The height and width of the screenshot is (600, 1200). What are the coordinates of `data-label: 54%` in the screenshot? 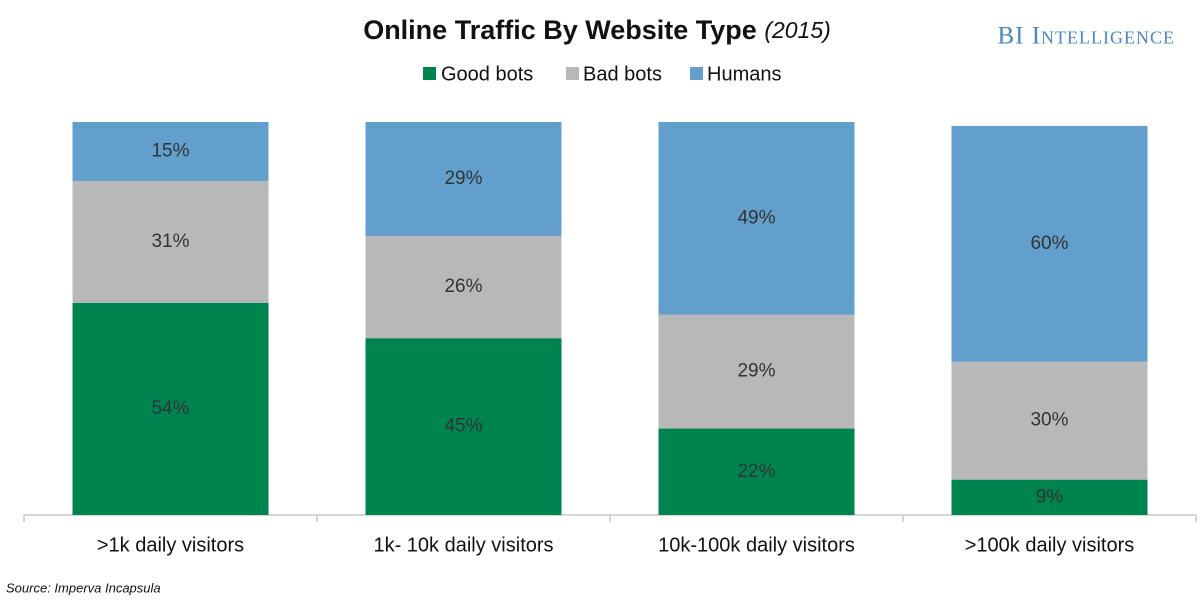 It's located at (170, 408).